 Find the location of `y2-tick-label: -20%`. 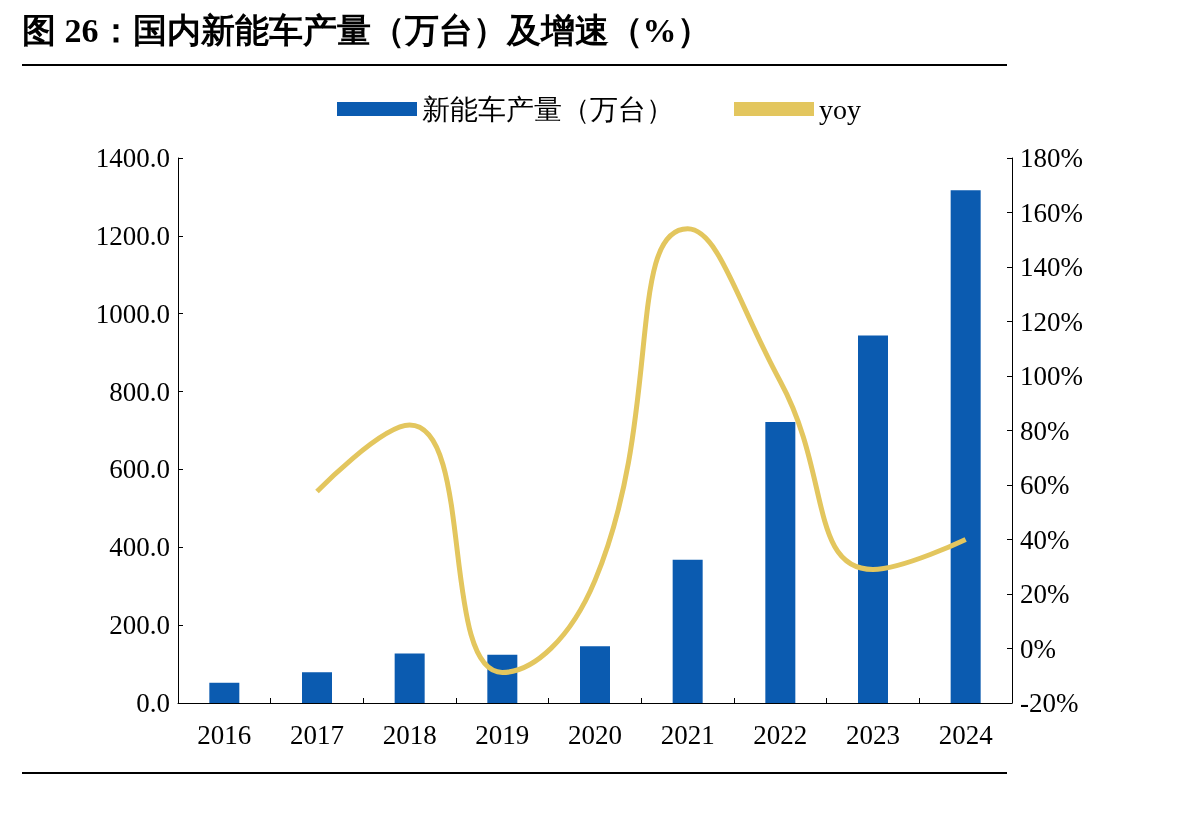

y2-tick-label: -20% is located at coordinates (1049, 703).